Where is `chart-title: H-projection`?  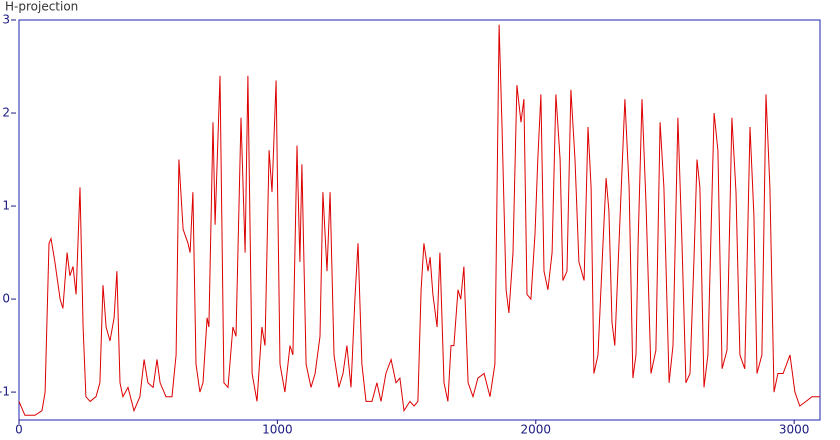 chart-title: H-projection is located at coordinates (41, 7).